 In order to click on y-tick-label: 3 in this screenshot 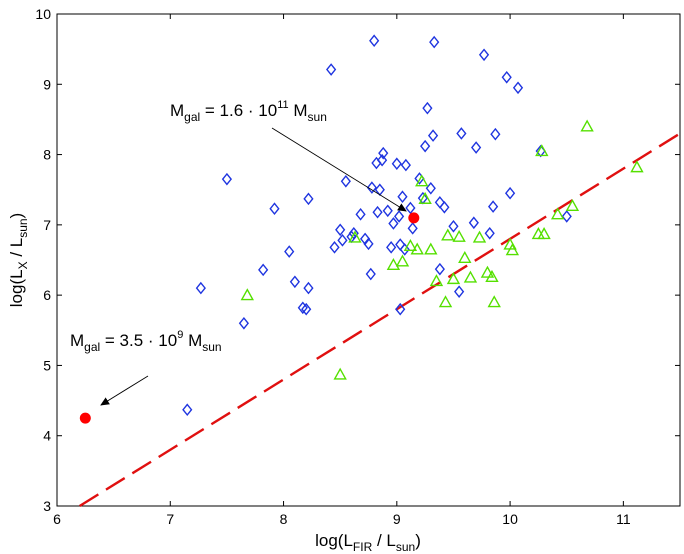, I will do `click(47, 506)`.